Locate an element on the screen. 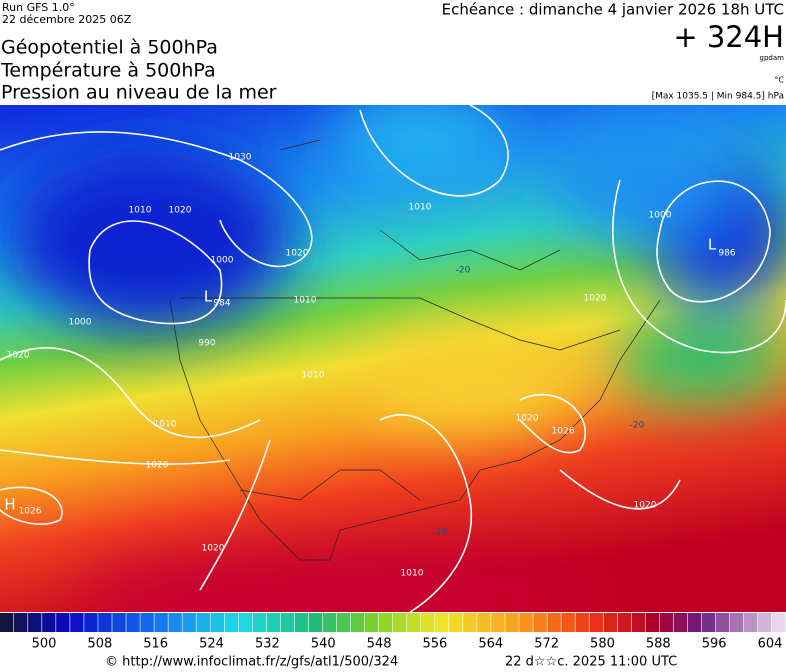  colorbar-label: 548 is located at coordinates (379, 644).